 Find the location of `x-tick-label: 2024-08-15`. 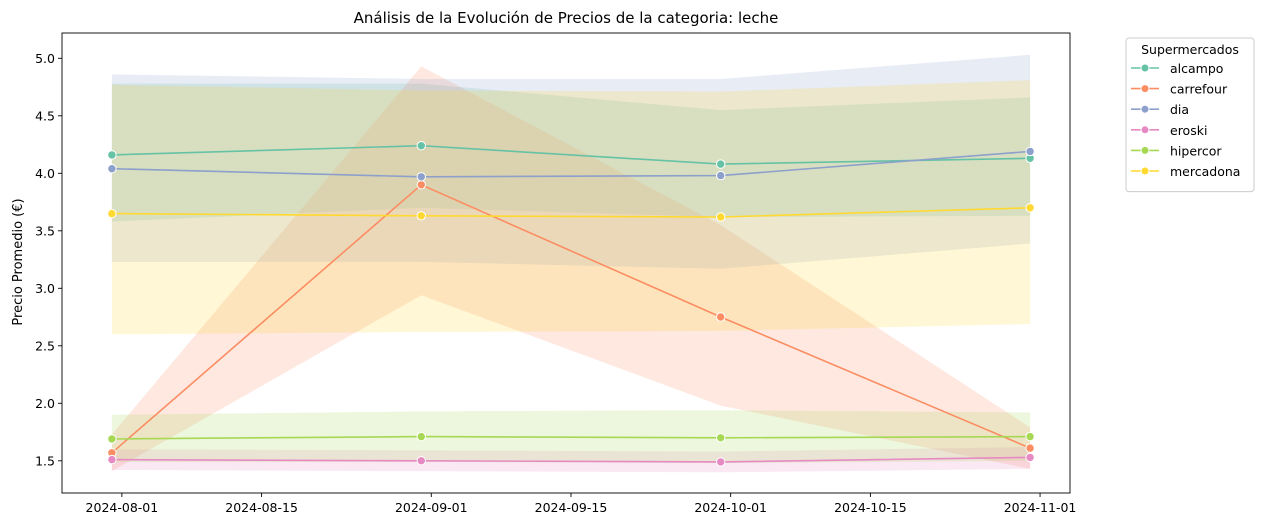

x-tick-label: 2024-08-15 is located at coordinates (261, 507).